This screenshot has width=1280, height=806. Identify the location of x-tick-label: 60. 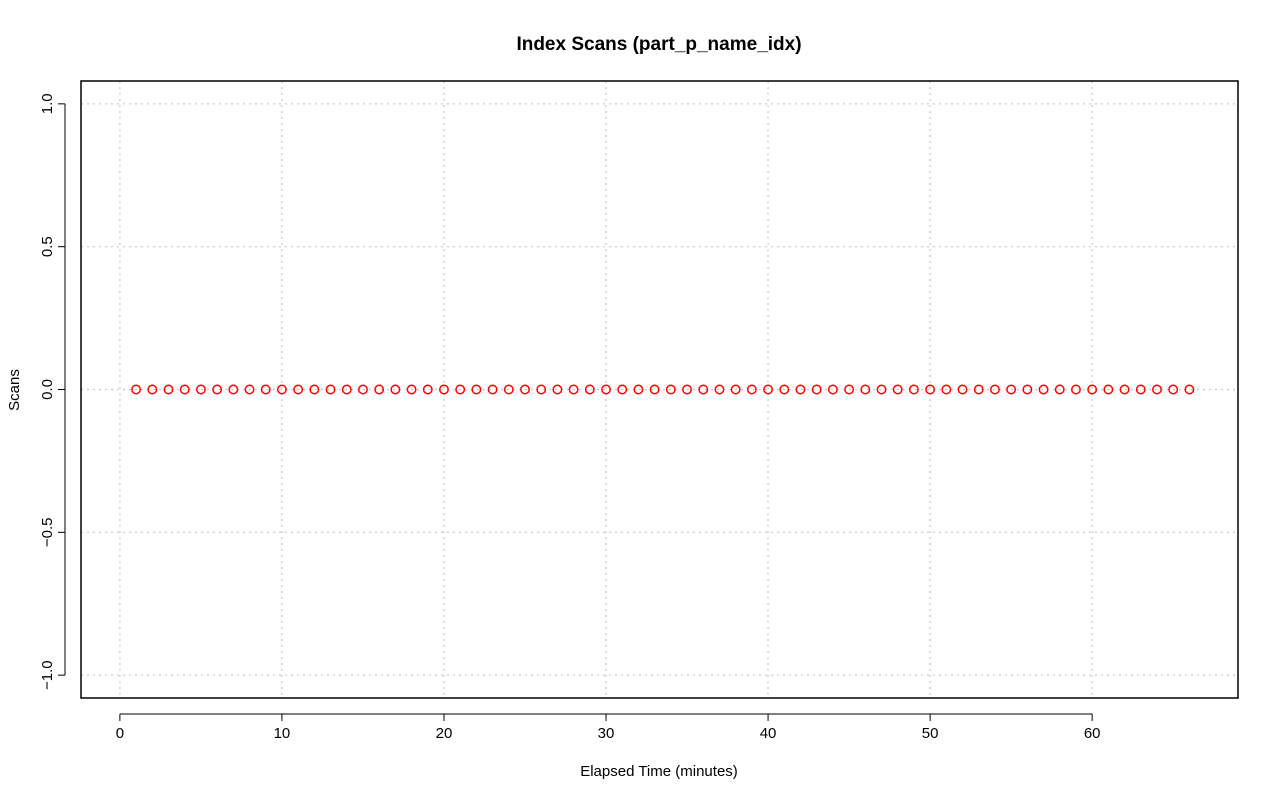
(1092, 733).